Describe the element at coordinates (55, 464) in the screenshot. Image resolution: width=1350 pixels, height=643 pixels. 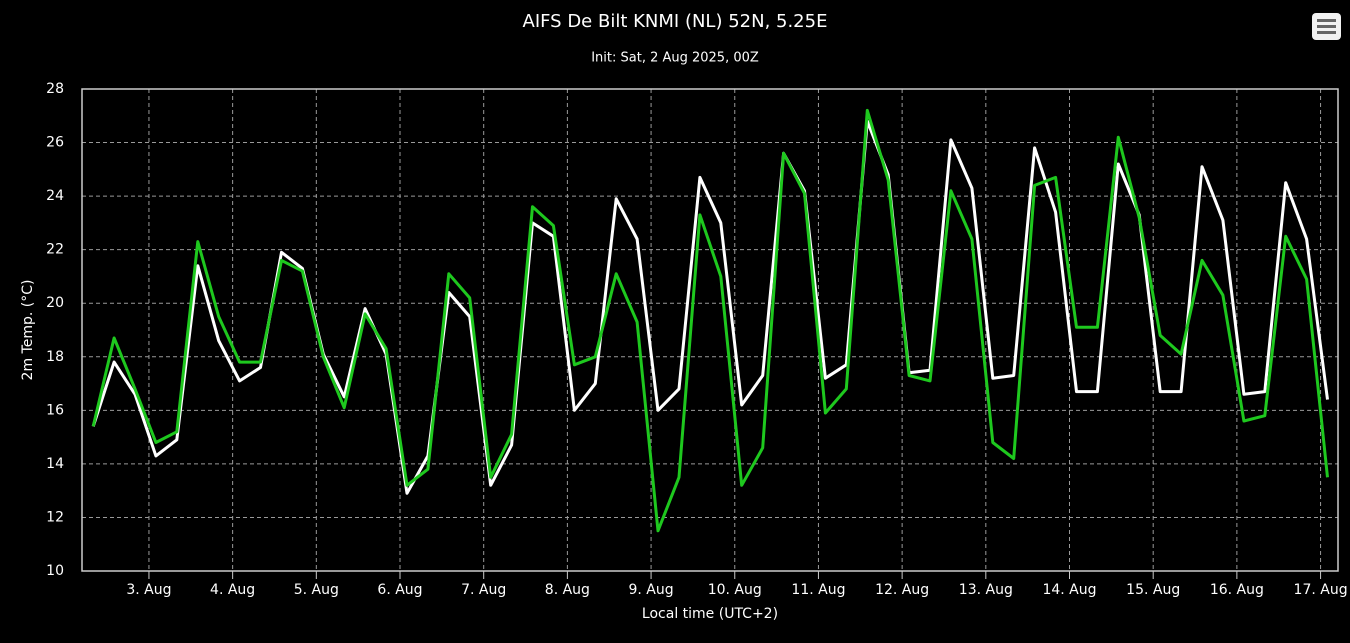
I see `y-tick-label: 14` at that location.